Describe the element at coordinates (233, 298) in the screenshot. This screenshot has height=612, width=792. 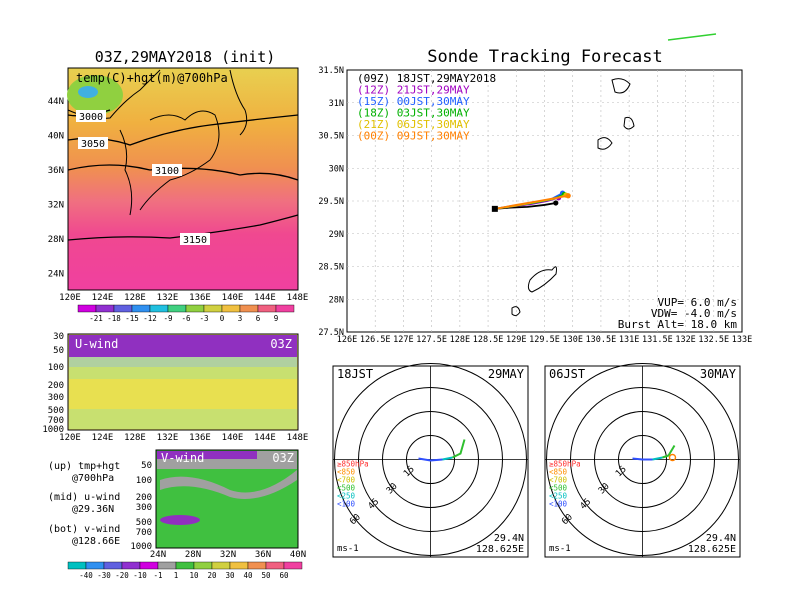
I see `map-lon-tick: 140E` at that location.